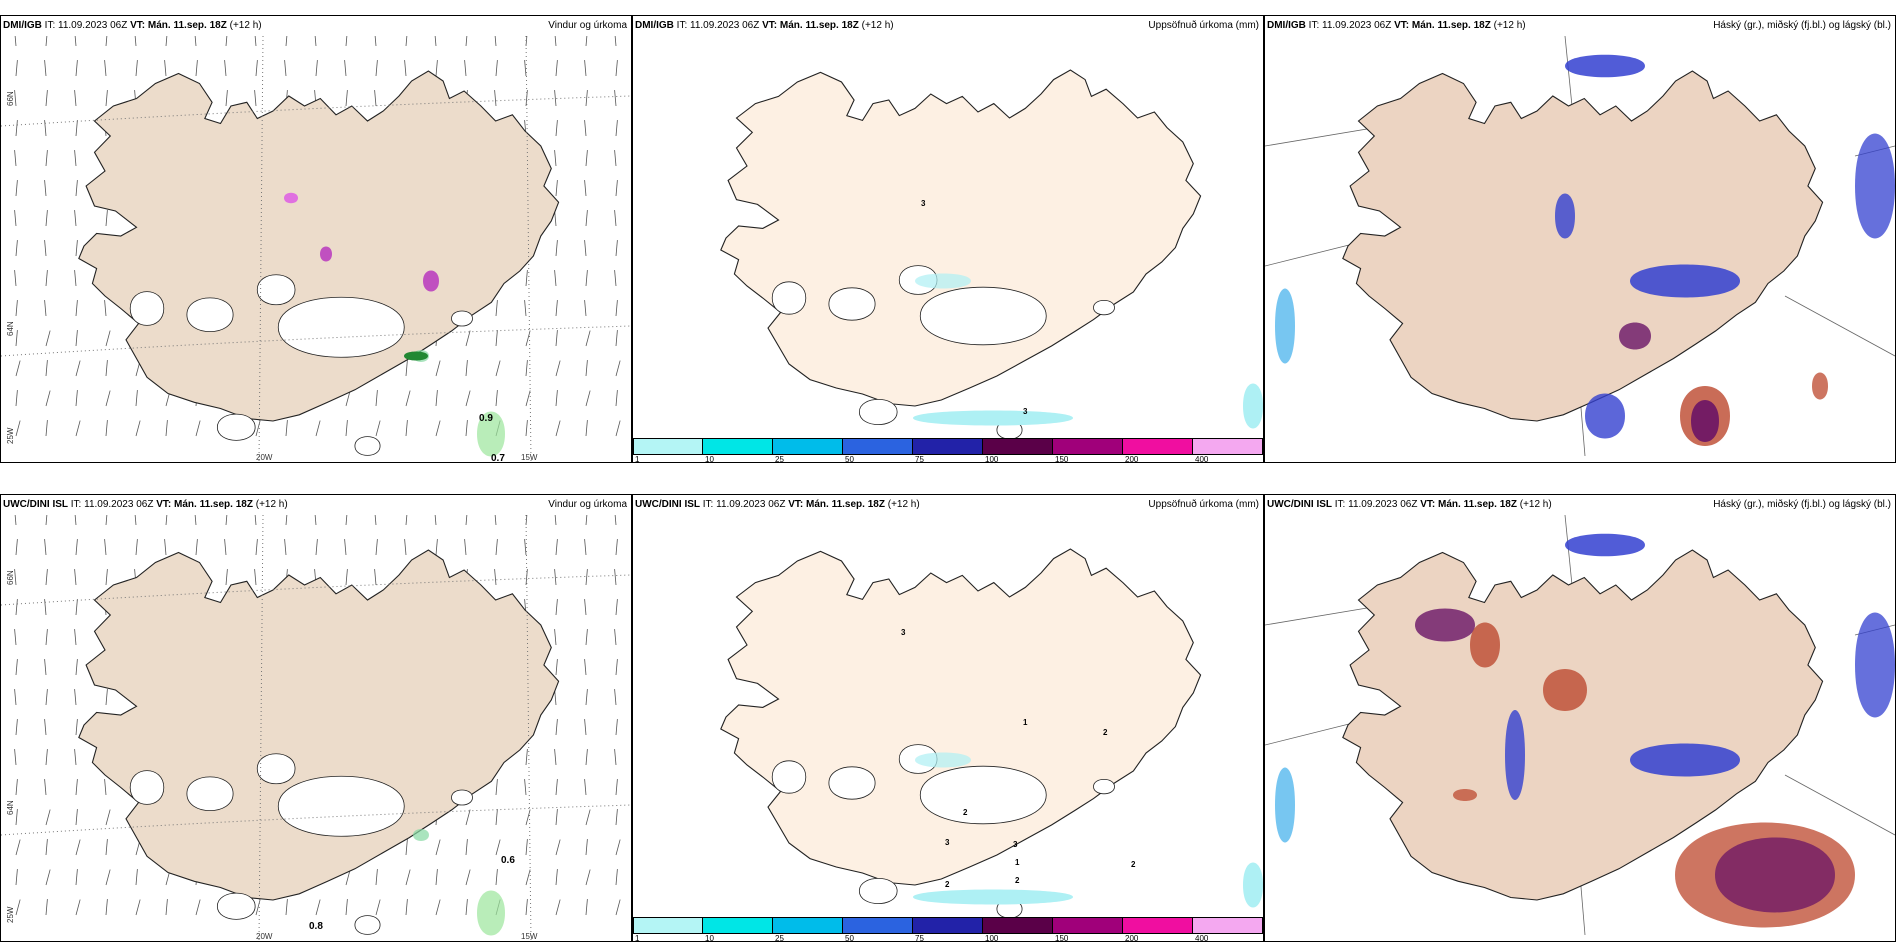  I want to click on precip-areas, so click(1088, 830).